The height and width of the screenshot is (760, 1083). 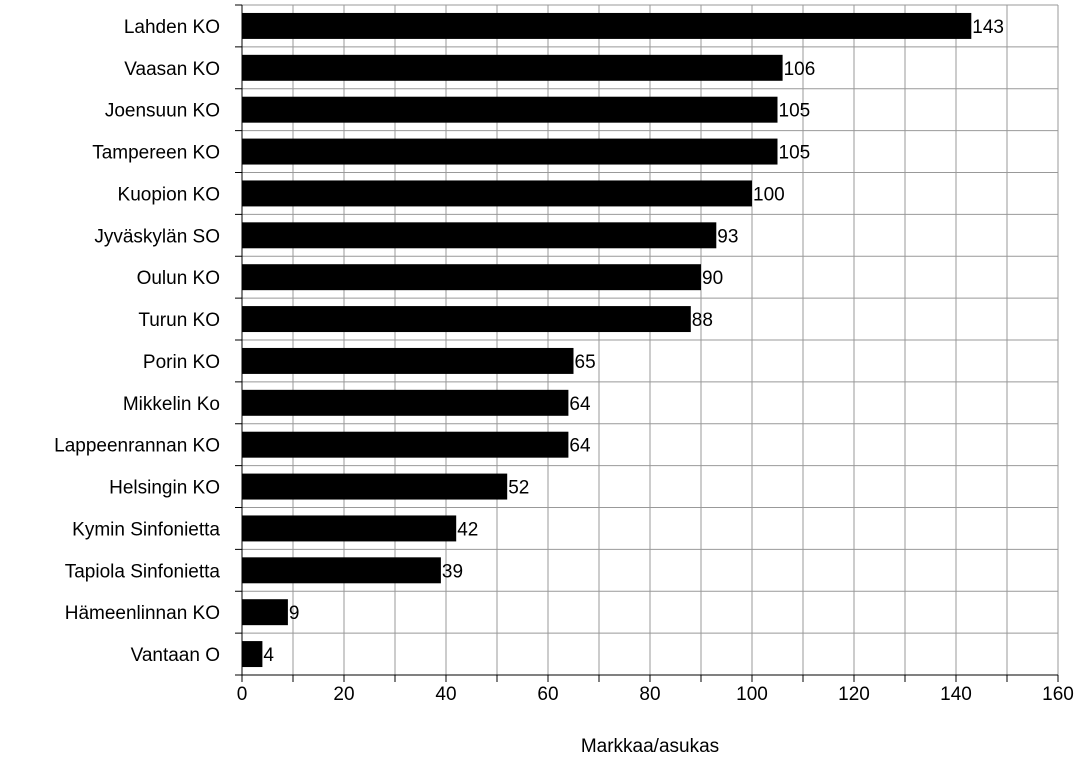 I want to click on category-label: Lahden KO, so click(x=172, y=27).